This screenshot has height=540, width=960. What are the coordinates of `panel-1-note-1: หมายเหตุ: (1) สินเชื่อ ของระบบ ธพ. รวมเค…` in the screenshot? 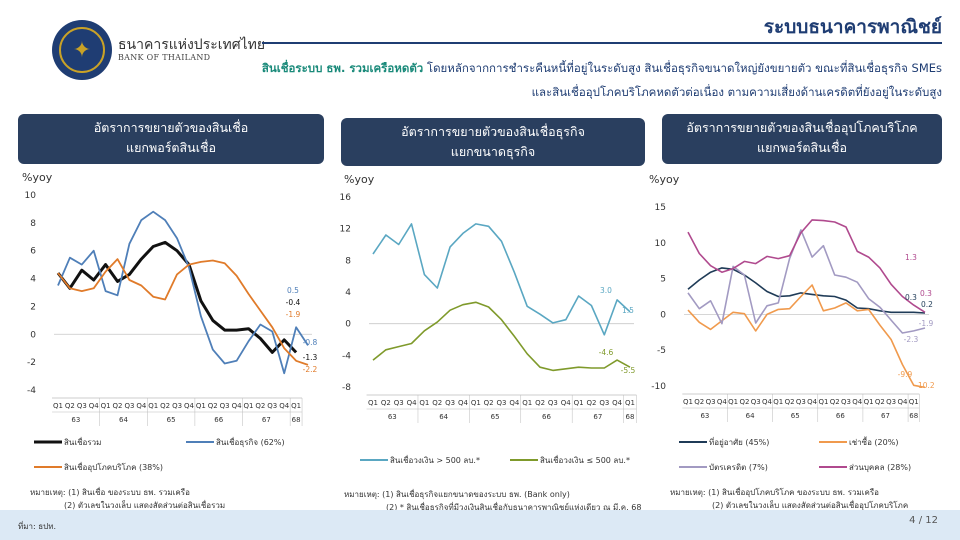 It's located at (110, 492).